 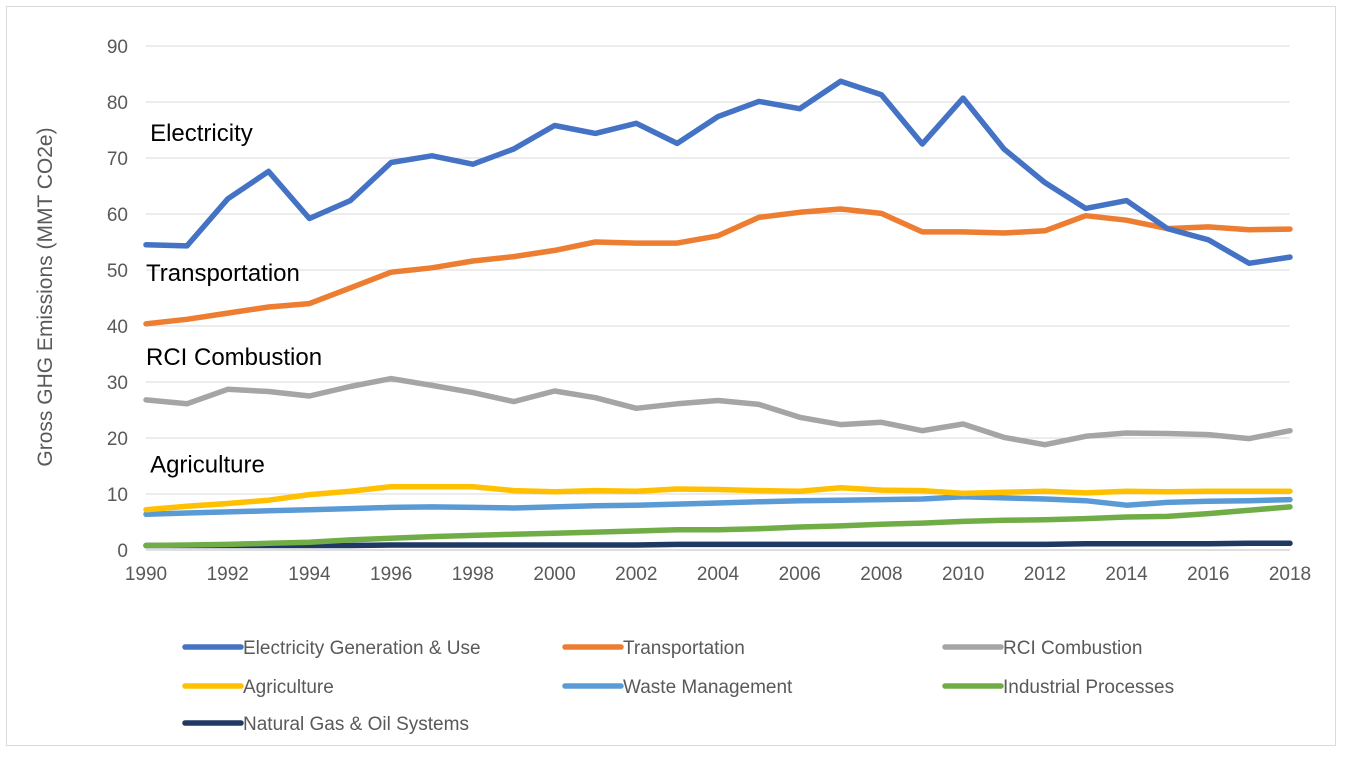 I want to click on x-tick-label: 2016, so click(x=1208, y=574).